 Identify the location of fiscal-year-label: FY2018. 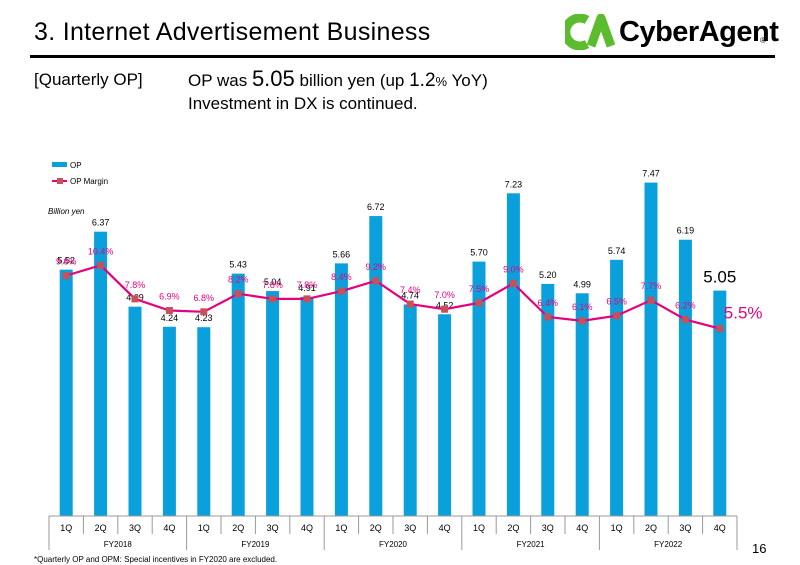
(118, 544).